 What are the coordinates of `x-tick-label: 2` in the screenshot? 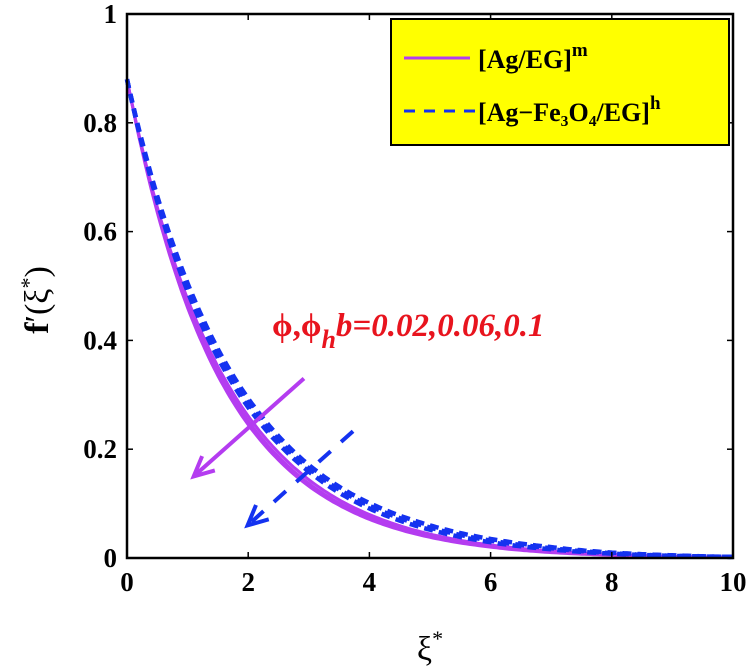 It's located at (248, 582).